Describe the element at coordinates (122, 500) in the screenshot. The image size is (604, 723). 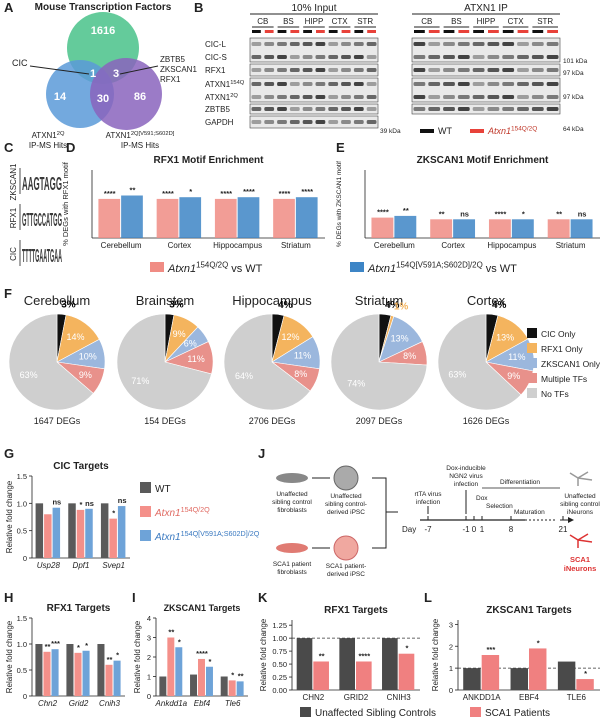
I see `significance: ns` at that location.